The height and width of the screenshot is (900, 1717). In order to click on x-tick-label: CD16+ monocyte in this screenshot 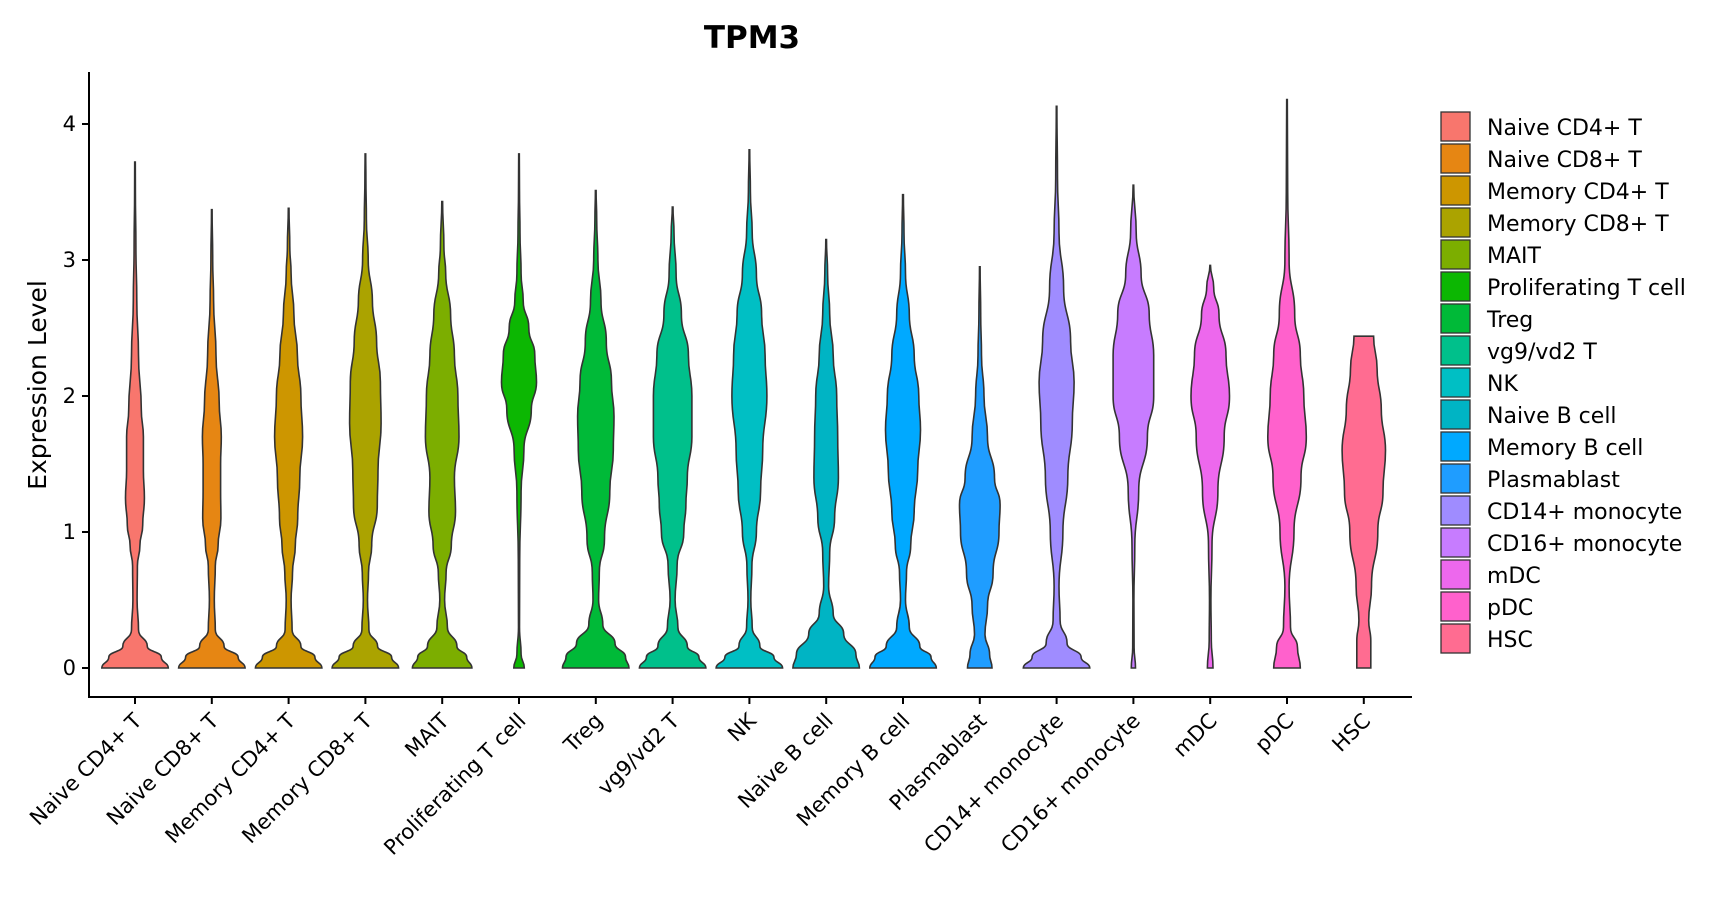, I will do `click(1070, 783)`.